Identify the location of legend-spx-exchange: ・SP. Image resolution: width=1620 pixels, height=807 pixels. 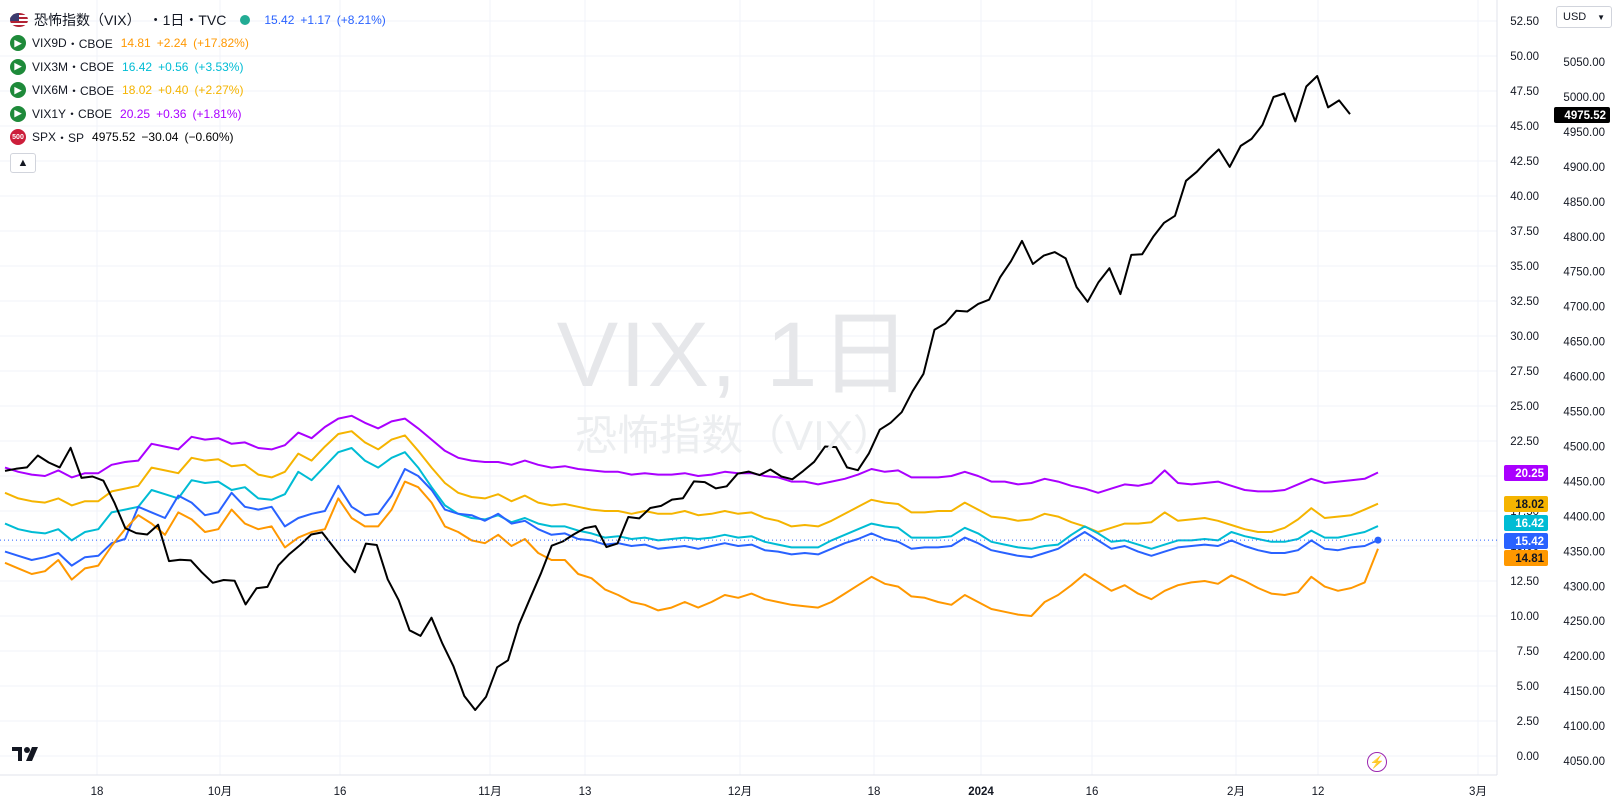
(70, 137).